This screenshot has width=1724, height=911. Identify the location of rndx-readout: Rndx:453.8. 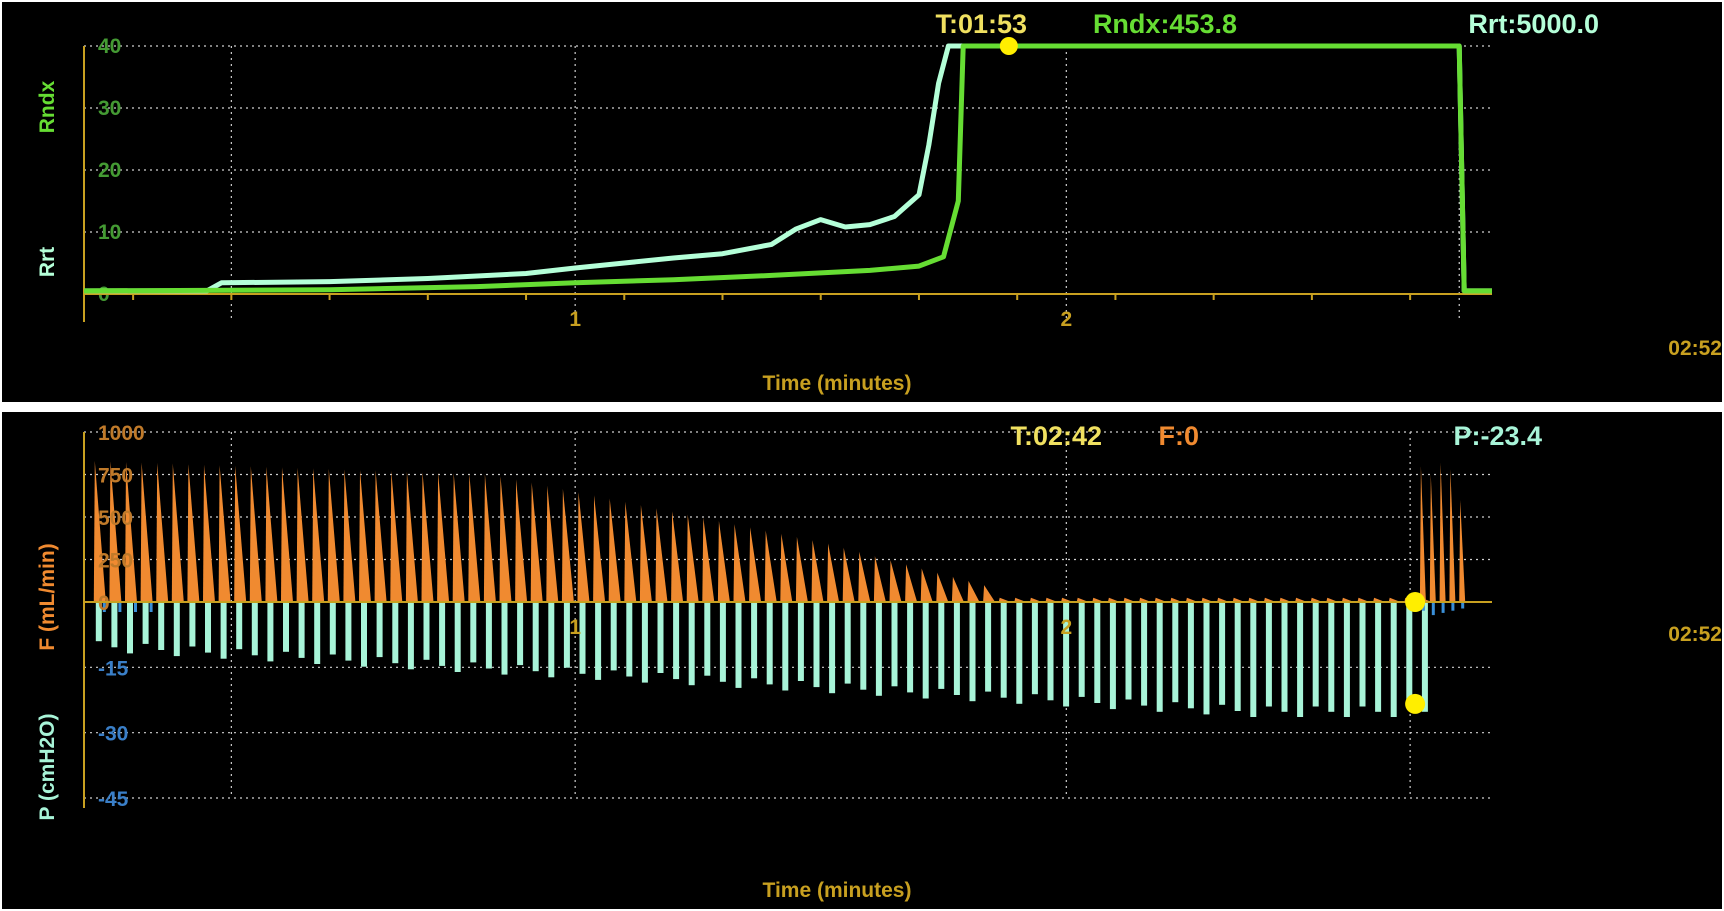
(1165, 24).